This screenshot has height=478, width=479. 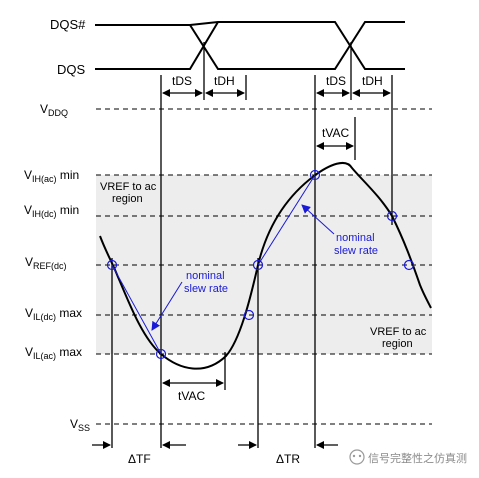 I want to click on vddq-label: VDDQ, so click(x=54, y=110).